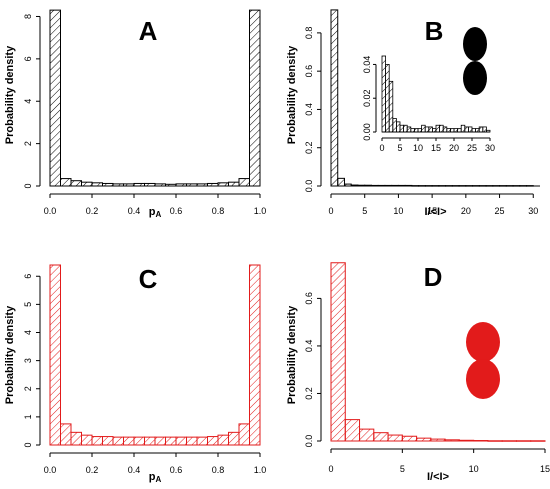  What do you see at coordinates (28, 143) in the screenshot?
I see `y-tick-label: 2` at bounding box center [28, 143].